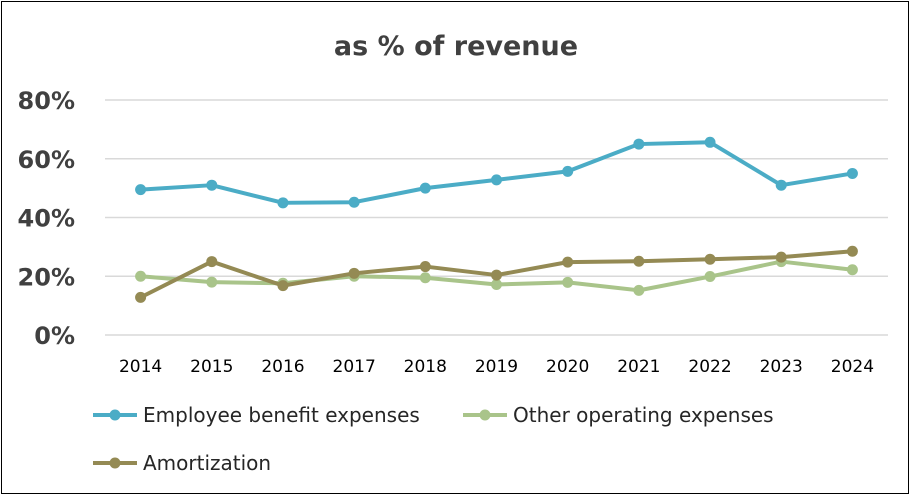 This screenshot has width=912, height=497. I want to click on x-tick-label: 2015, so click(211, 367).